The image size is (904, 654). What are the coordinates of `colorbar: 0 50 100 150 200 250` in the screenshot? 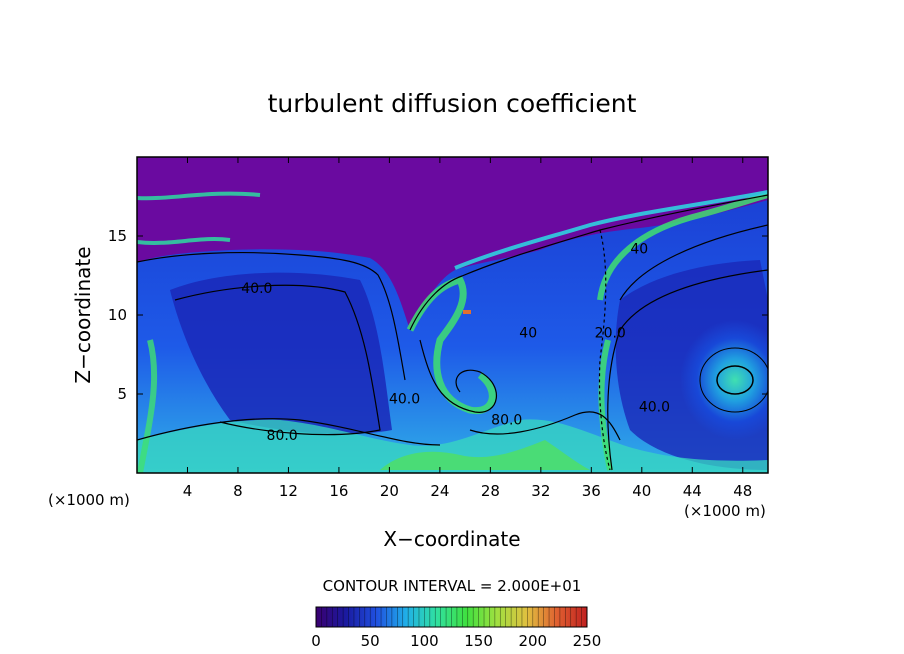 It's located at (456, 628).